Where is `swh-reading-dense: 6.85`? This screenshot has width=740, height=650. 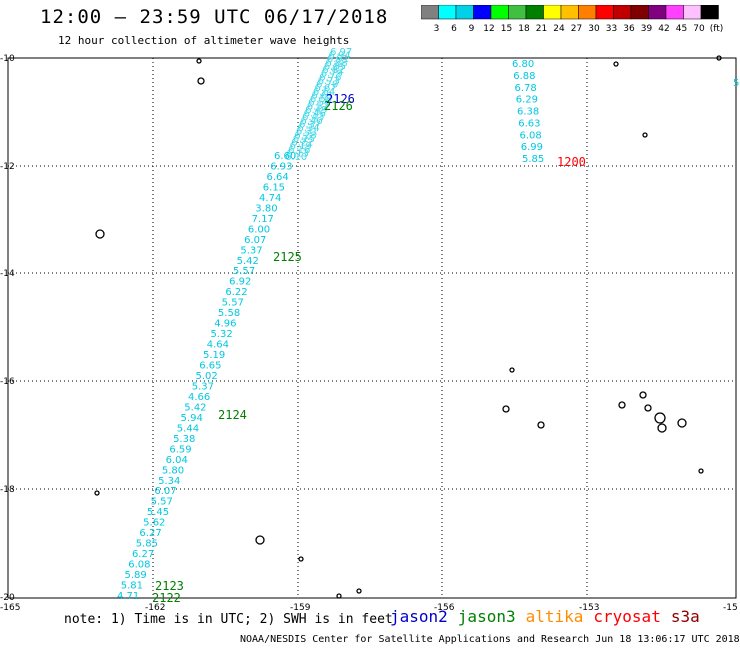 swh-reading-dense: 6.85 is located at coordinates (335, 66).